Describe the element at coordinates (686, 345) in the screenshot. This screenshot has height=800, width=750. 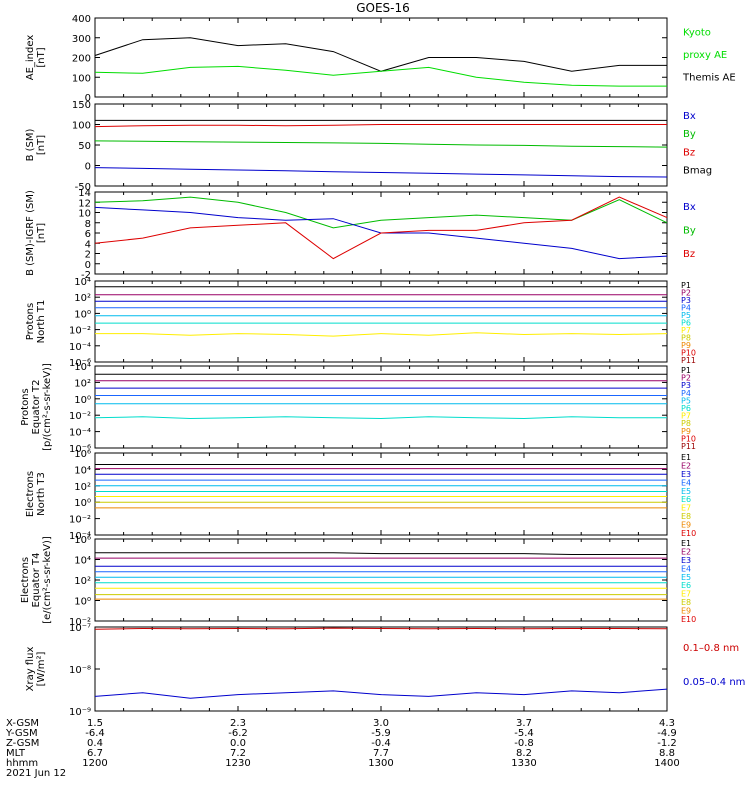
I see `channel-label: P9` at that location.